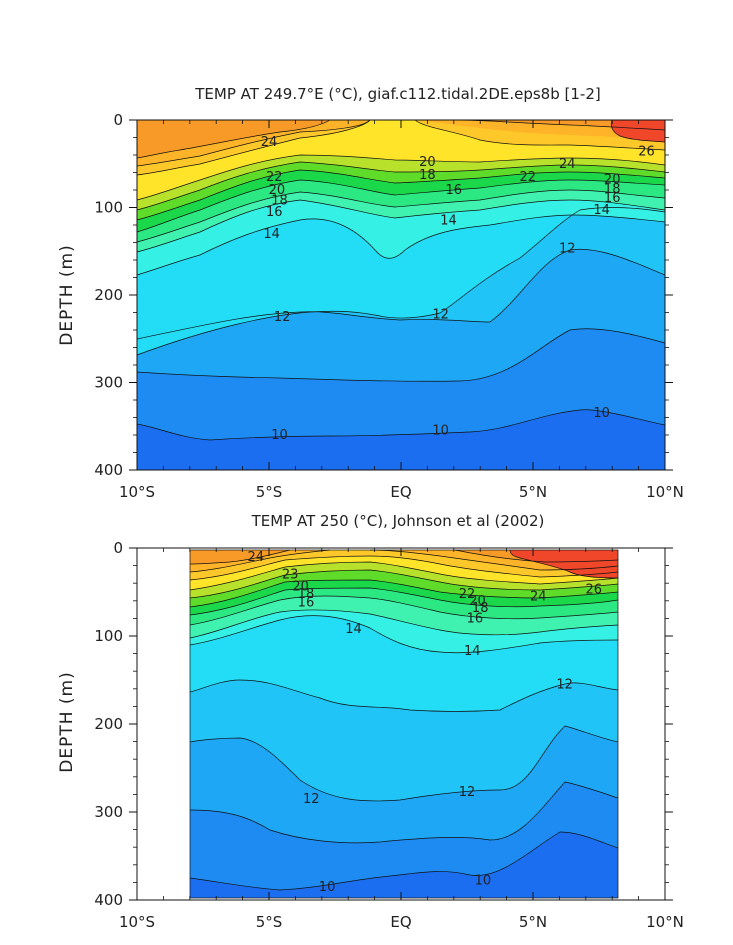 This screenshot has width=733, height=945. I want to click on bottom-y-tick-label: 0, so click(118, 548).